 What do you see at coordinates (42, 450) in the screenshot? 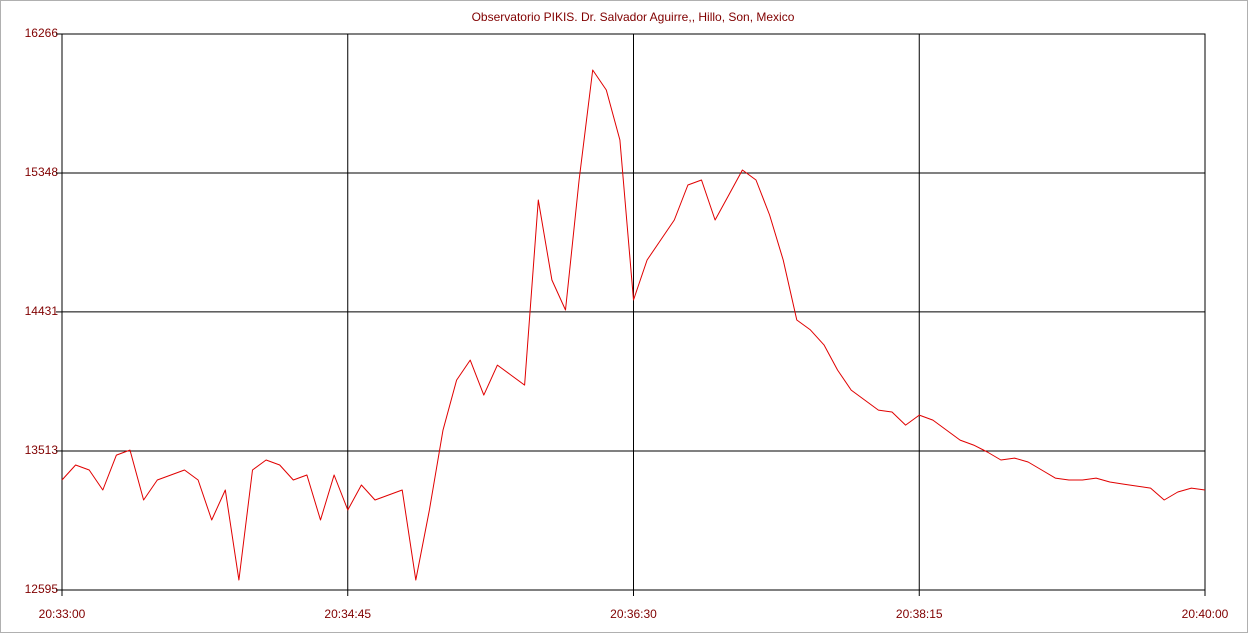
I see `y-tick-label: 13513` at bounding box center [42, 450].